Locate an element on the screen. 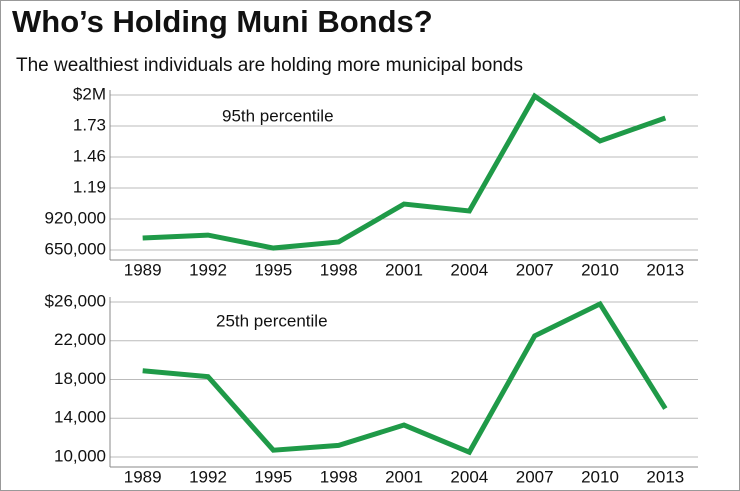  chart-title: Who’s Holding Muni Bonds? is located at coordinates (222, 21).